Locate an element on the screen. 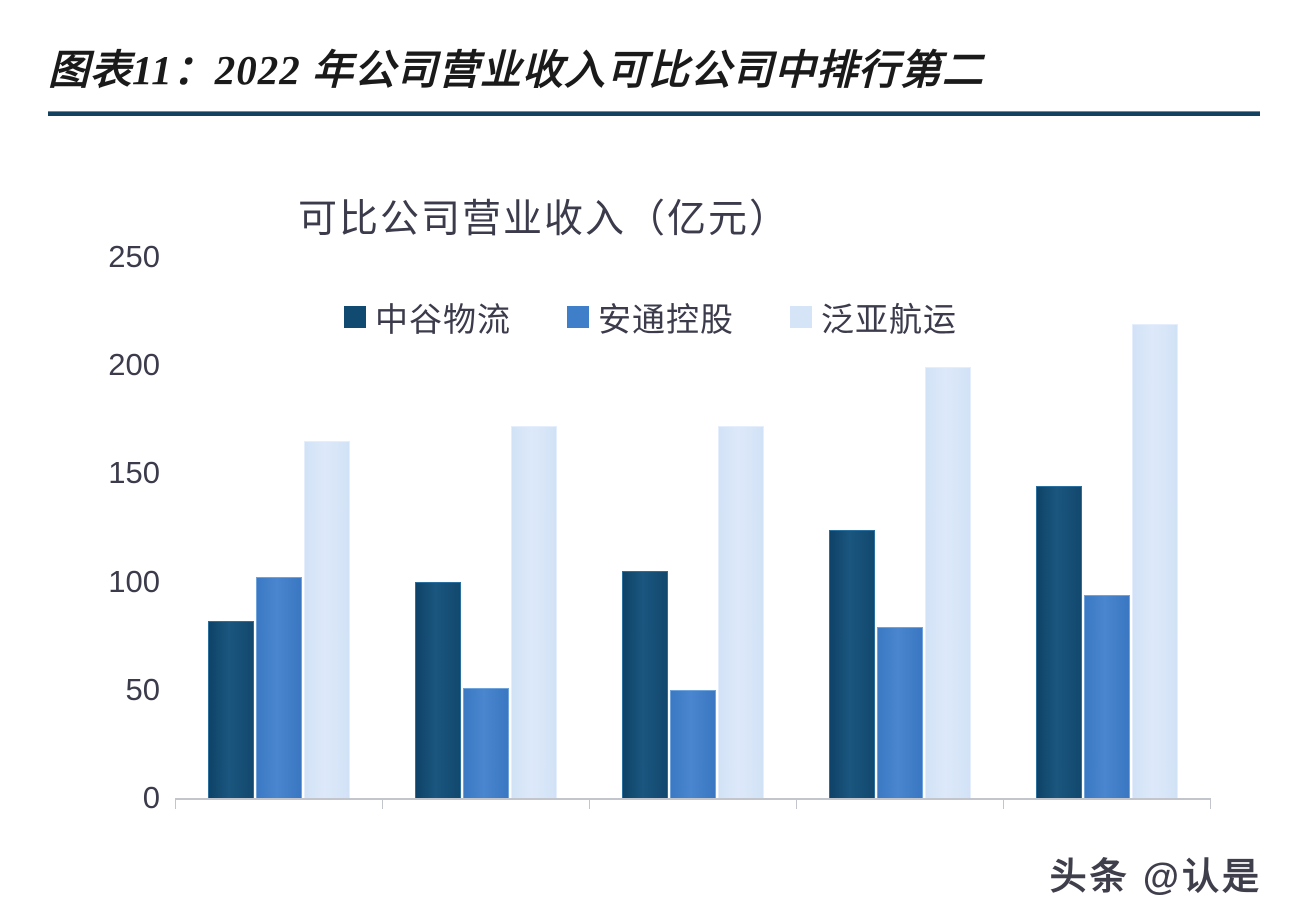  y-axis-tick-label: 100 is located at coordinates (134, 581).